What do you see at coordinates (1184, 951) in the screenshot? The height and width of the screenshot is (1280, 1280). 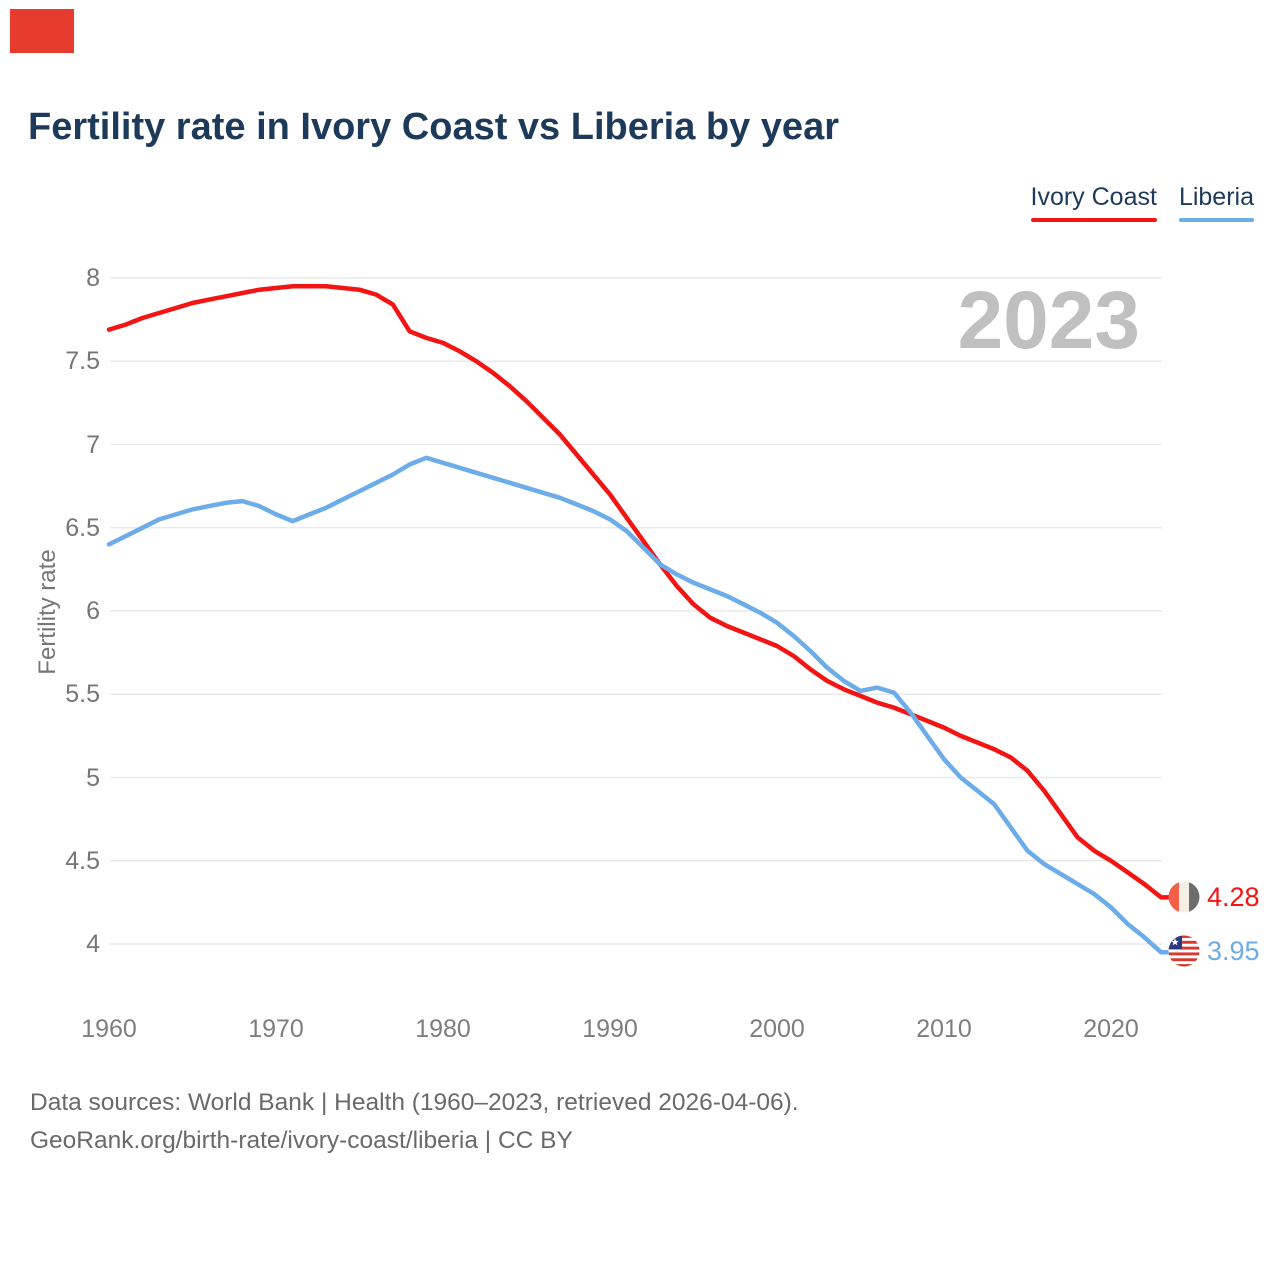 I see `liberia-flag-icon` at bounding box center [1184, 951].